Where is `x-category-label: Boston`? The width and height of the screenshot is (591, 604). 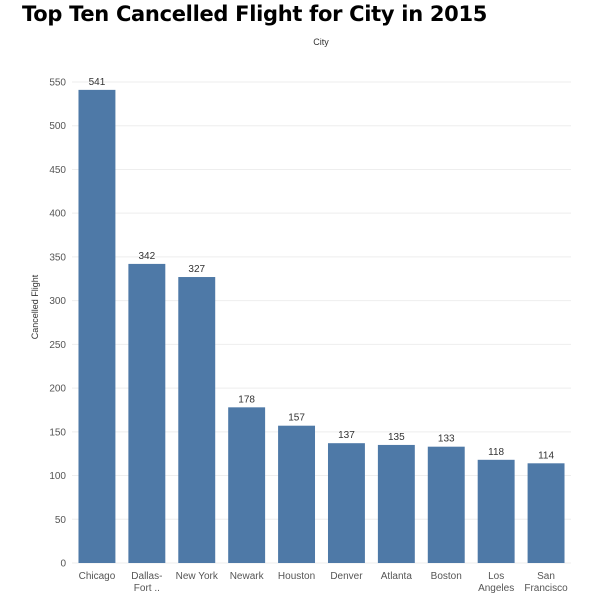 x-category-label: Boston is located at coordinates (446, 576).